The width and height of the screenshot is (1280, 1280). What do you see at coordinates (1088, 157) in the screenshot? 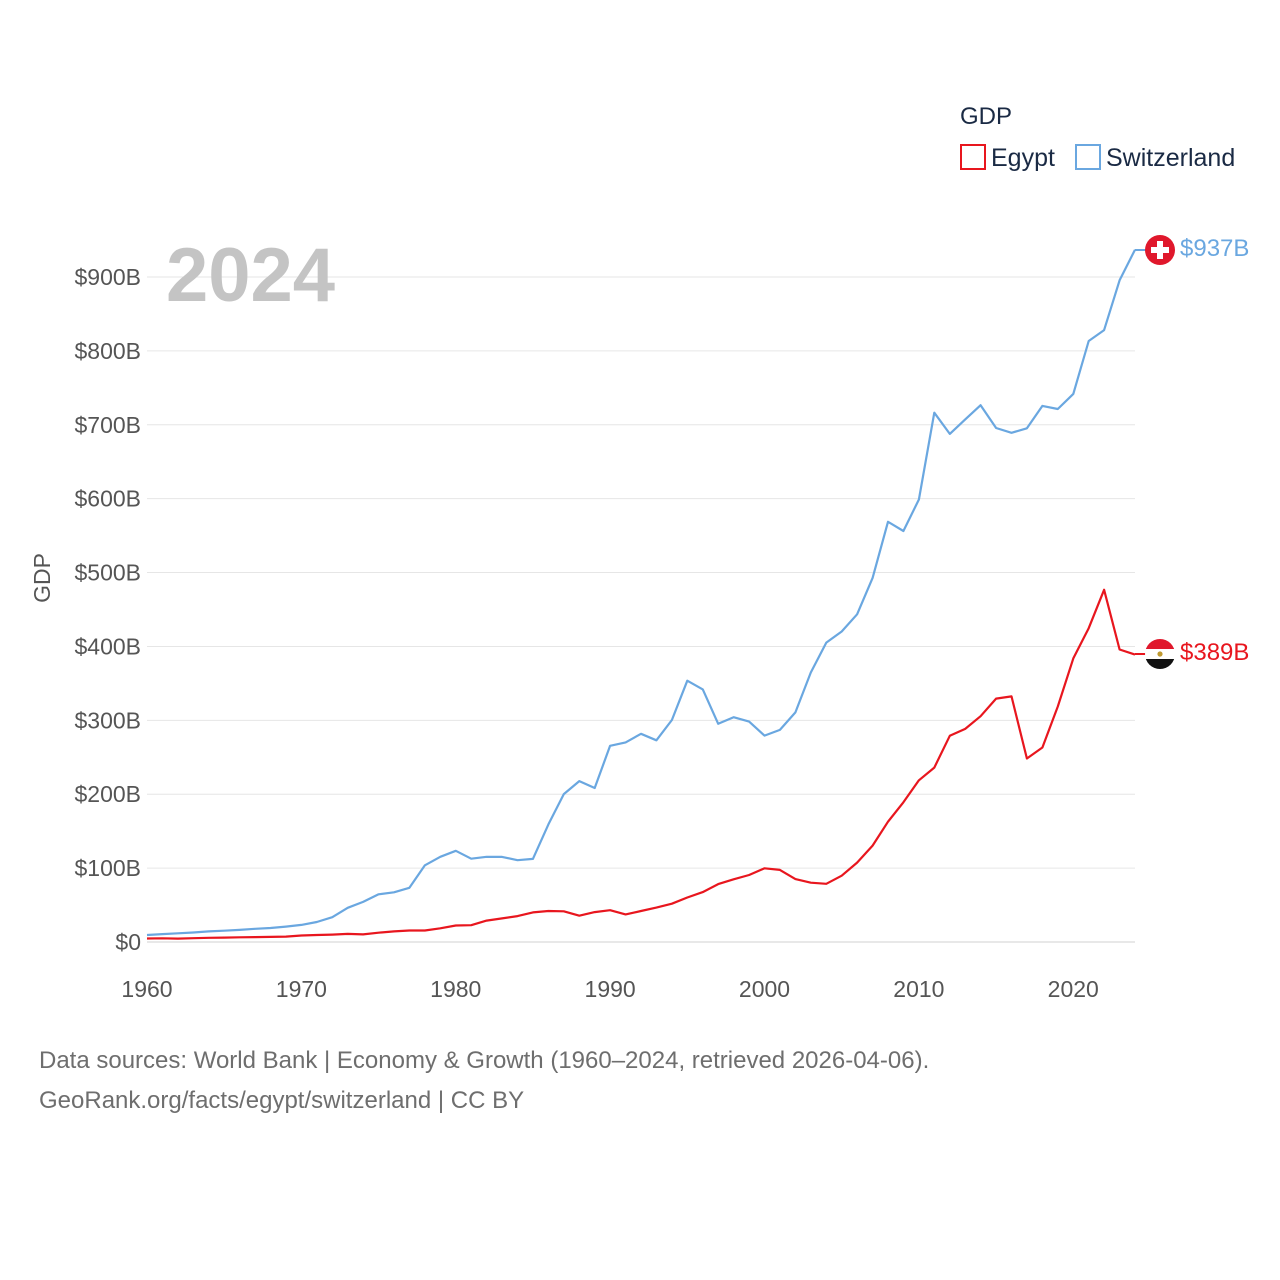
I see `legend-swatch-switzerland` at bounding box center [1088, 157].